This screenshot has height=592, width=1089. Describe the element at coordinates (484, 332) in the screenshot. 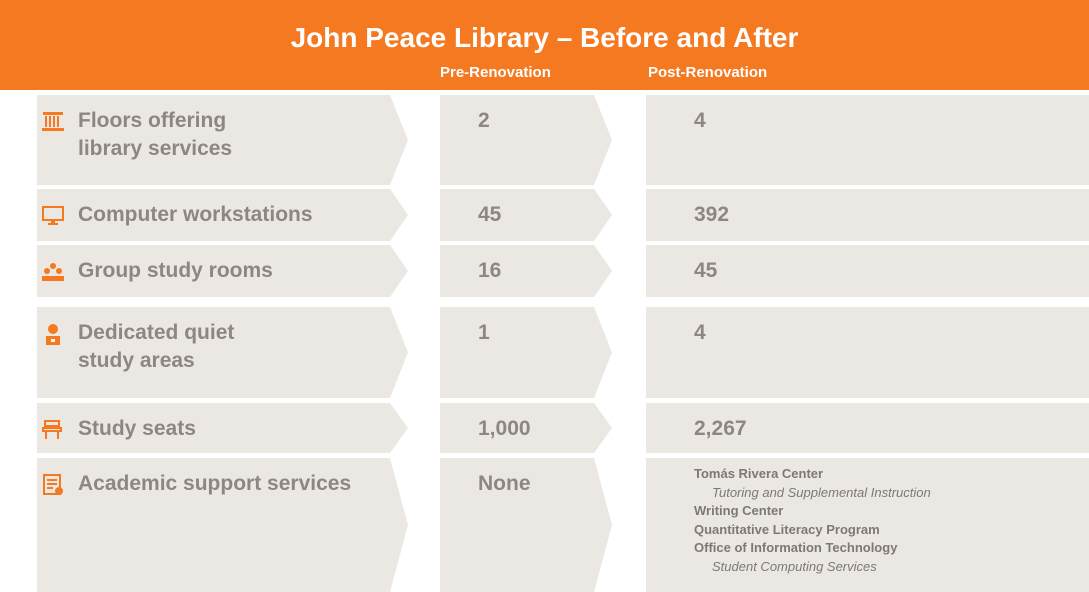

I see `pre-value: 1` at that location.